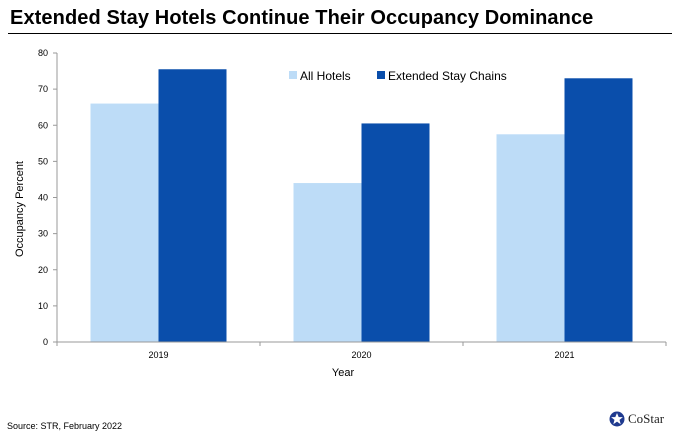  I want to click on y-tick-label: 60, so click(43, 125).